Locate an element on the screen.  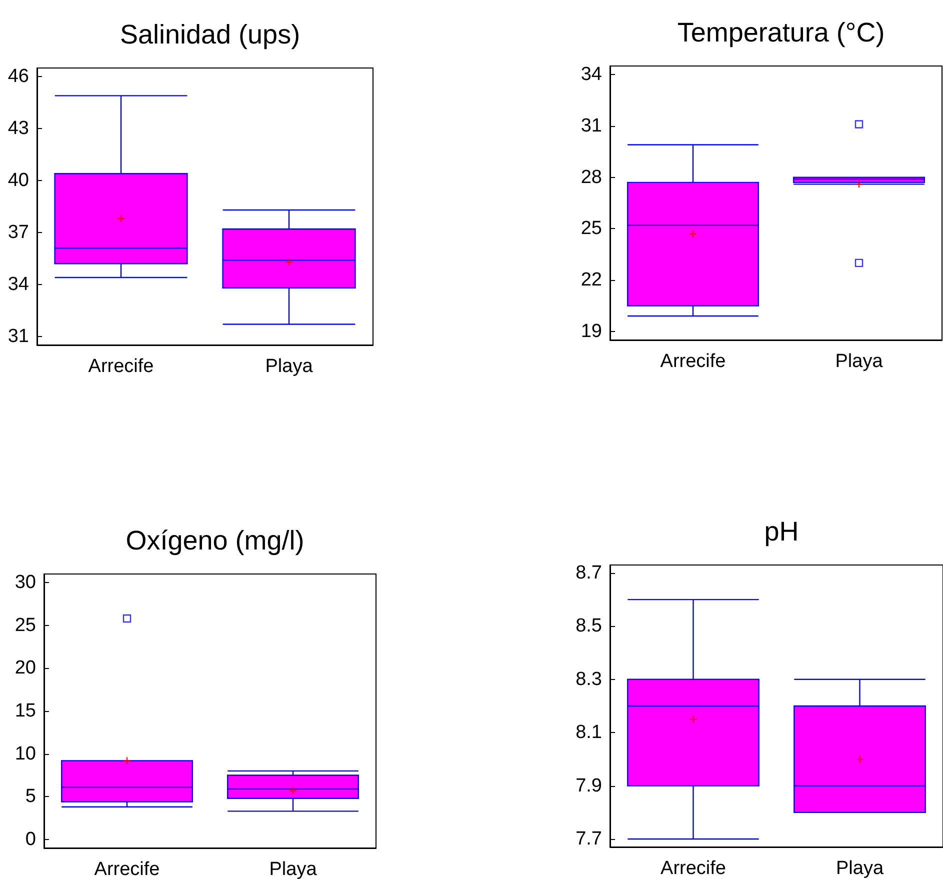
y-tick-label: 8.1 is located at coordinates (589, 733).